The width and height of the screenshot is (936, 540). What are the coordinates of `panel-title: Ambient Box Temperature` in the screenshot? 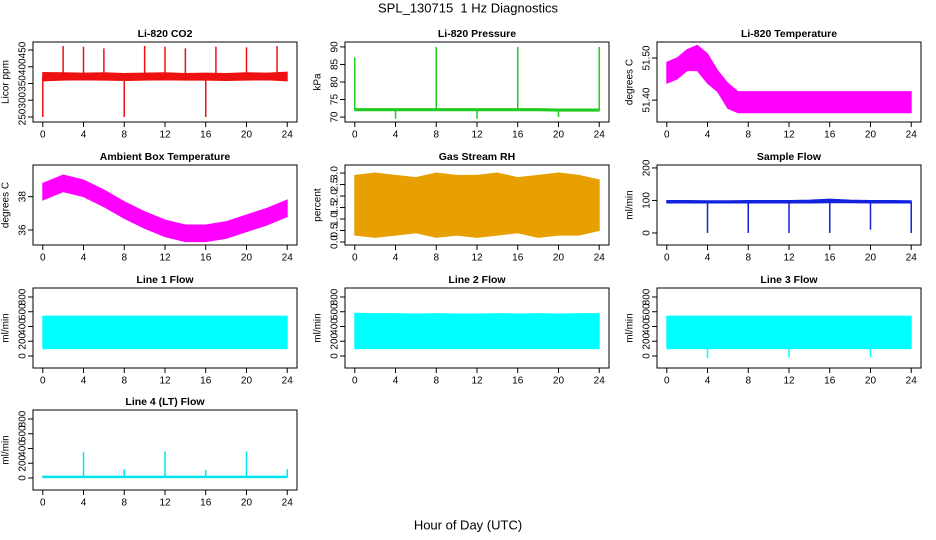 It's located at (165, 157).